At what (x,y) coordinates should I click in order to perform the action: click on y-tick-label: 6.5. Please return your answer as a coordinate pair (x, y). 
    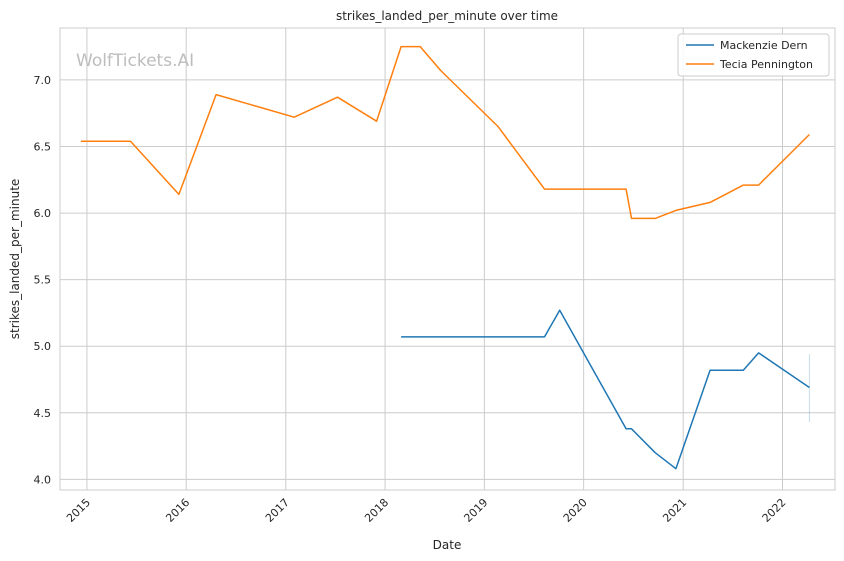
    Looking at the image, I should click on (43, 146).